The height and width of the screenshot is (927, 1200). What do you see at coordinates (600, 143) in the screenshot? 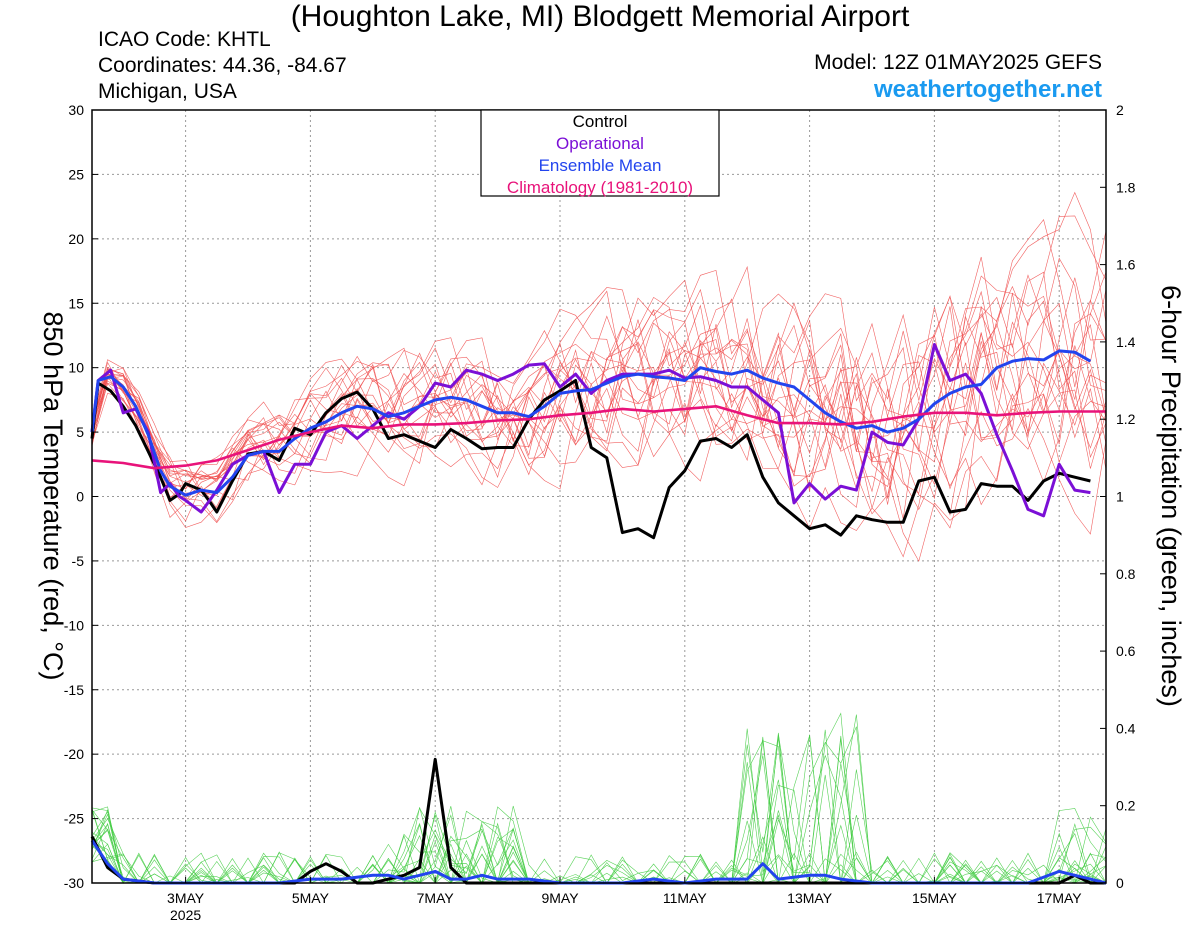
I see `legend-entry: Operational` at bounding box center [600, 143].